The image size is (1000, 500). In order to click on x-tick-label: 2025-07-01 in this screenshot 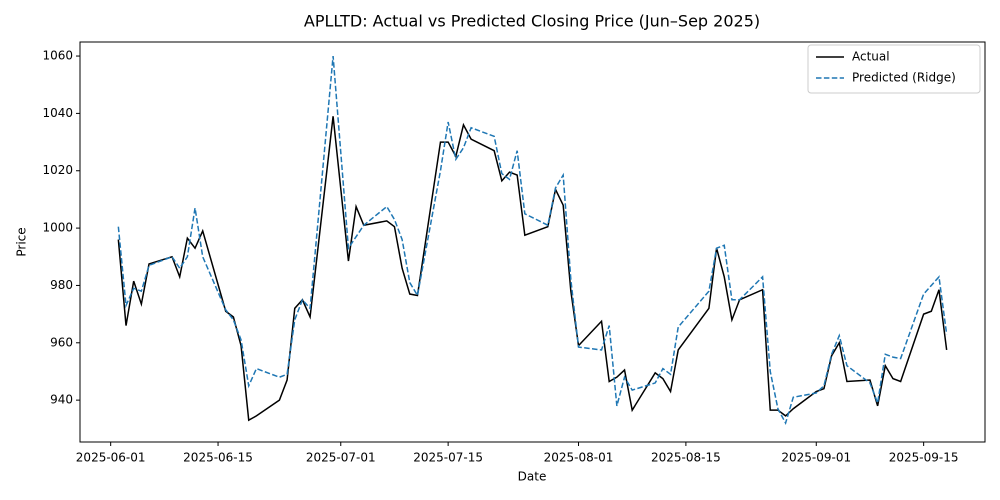, I will do `click(341, 458)`.